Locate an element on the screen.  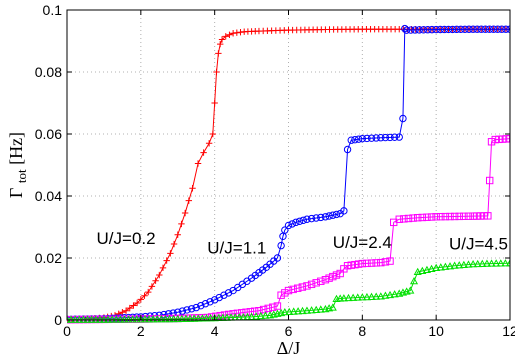
series-label-3: U/J=2.4 is located at coordinates (362, 242).